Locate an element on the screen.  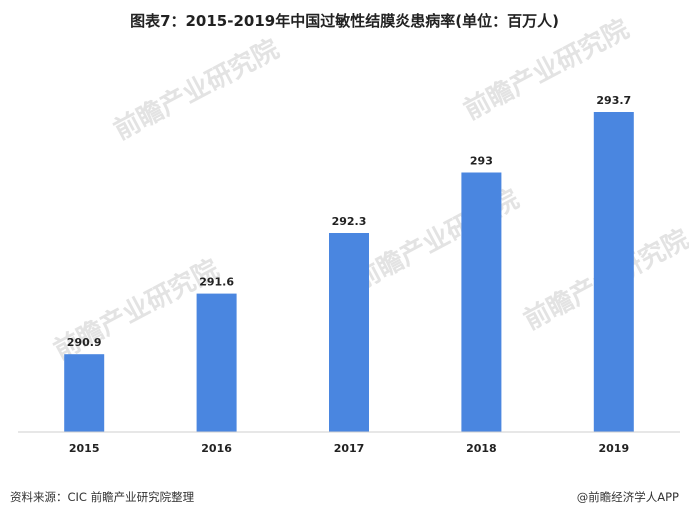
data-label-2019: 293.7 is located at coordinates (613, 100).